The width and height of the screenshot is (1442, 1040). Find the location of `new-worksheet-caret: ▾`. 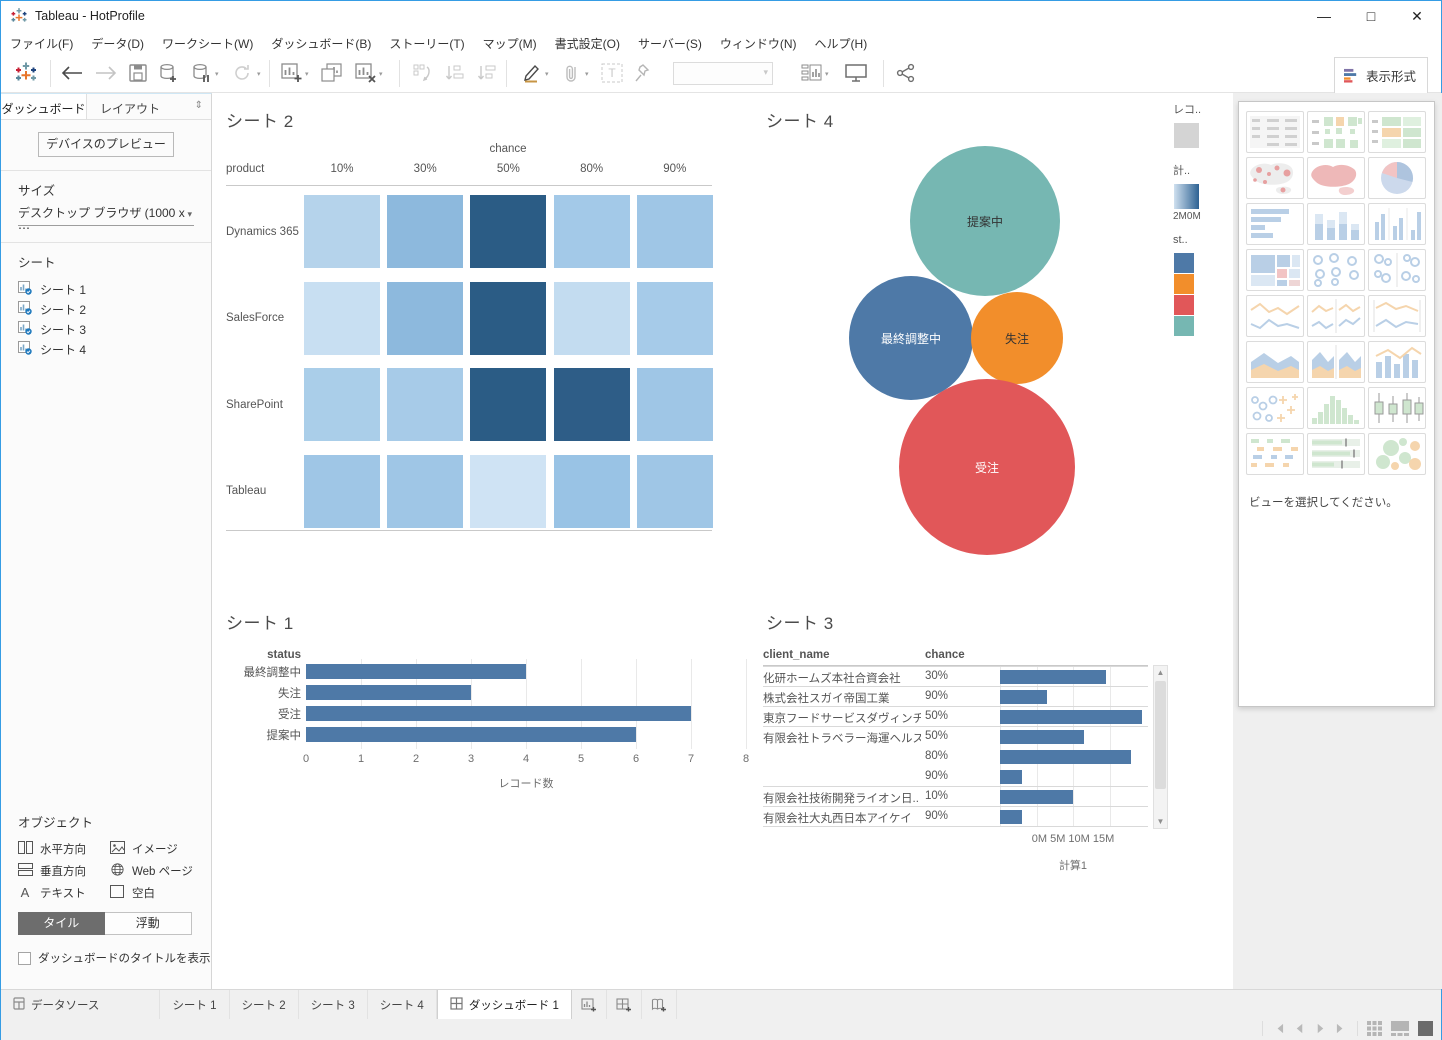

new-worksheet-caret: ▾ is located at coordinates (307, 74).